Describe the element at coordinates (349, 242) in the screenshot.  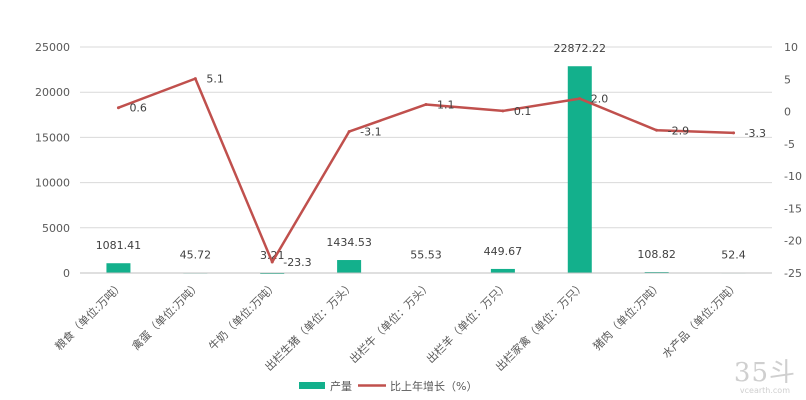
I see `bar-data-label: 1434.53` at that location.